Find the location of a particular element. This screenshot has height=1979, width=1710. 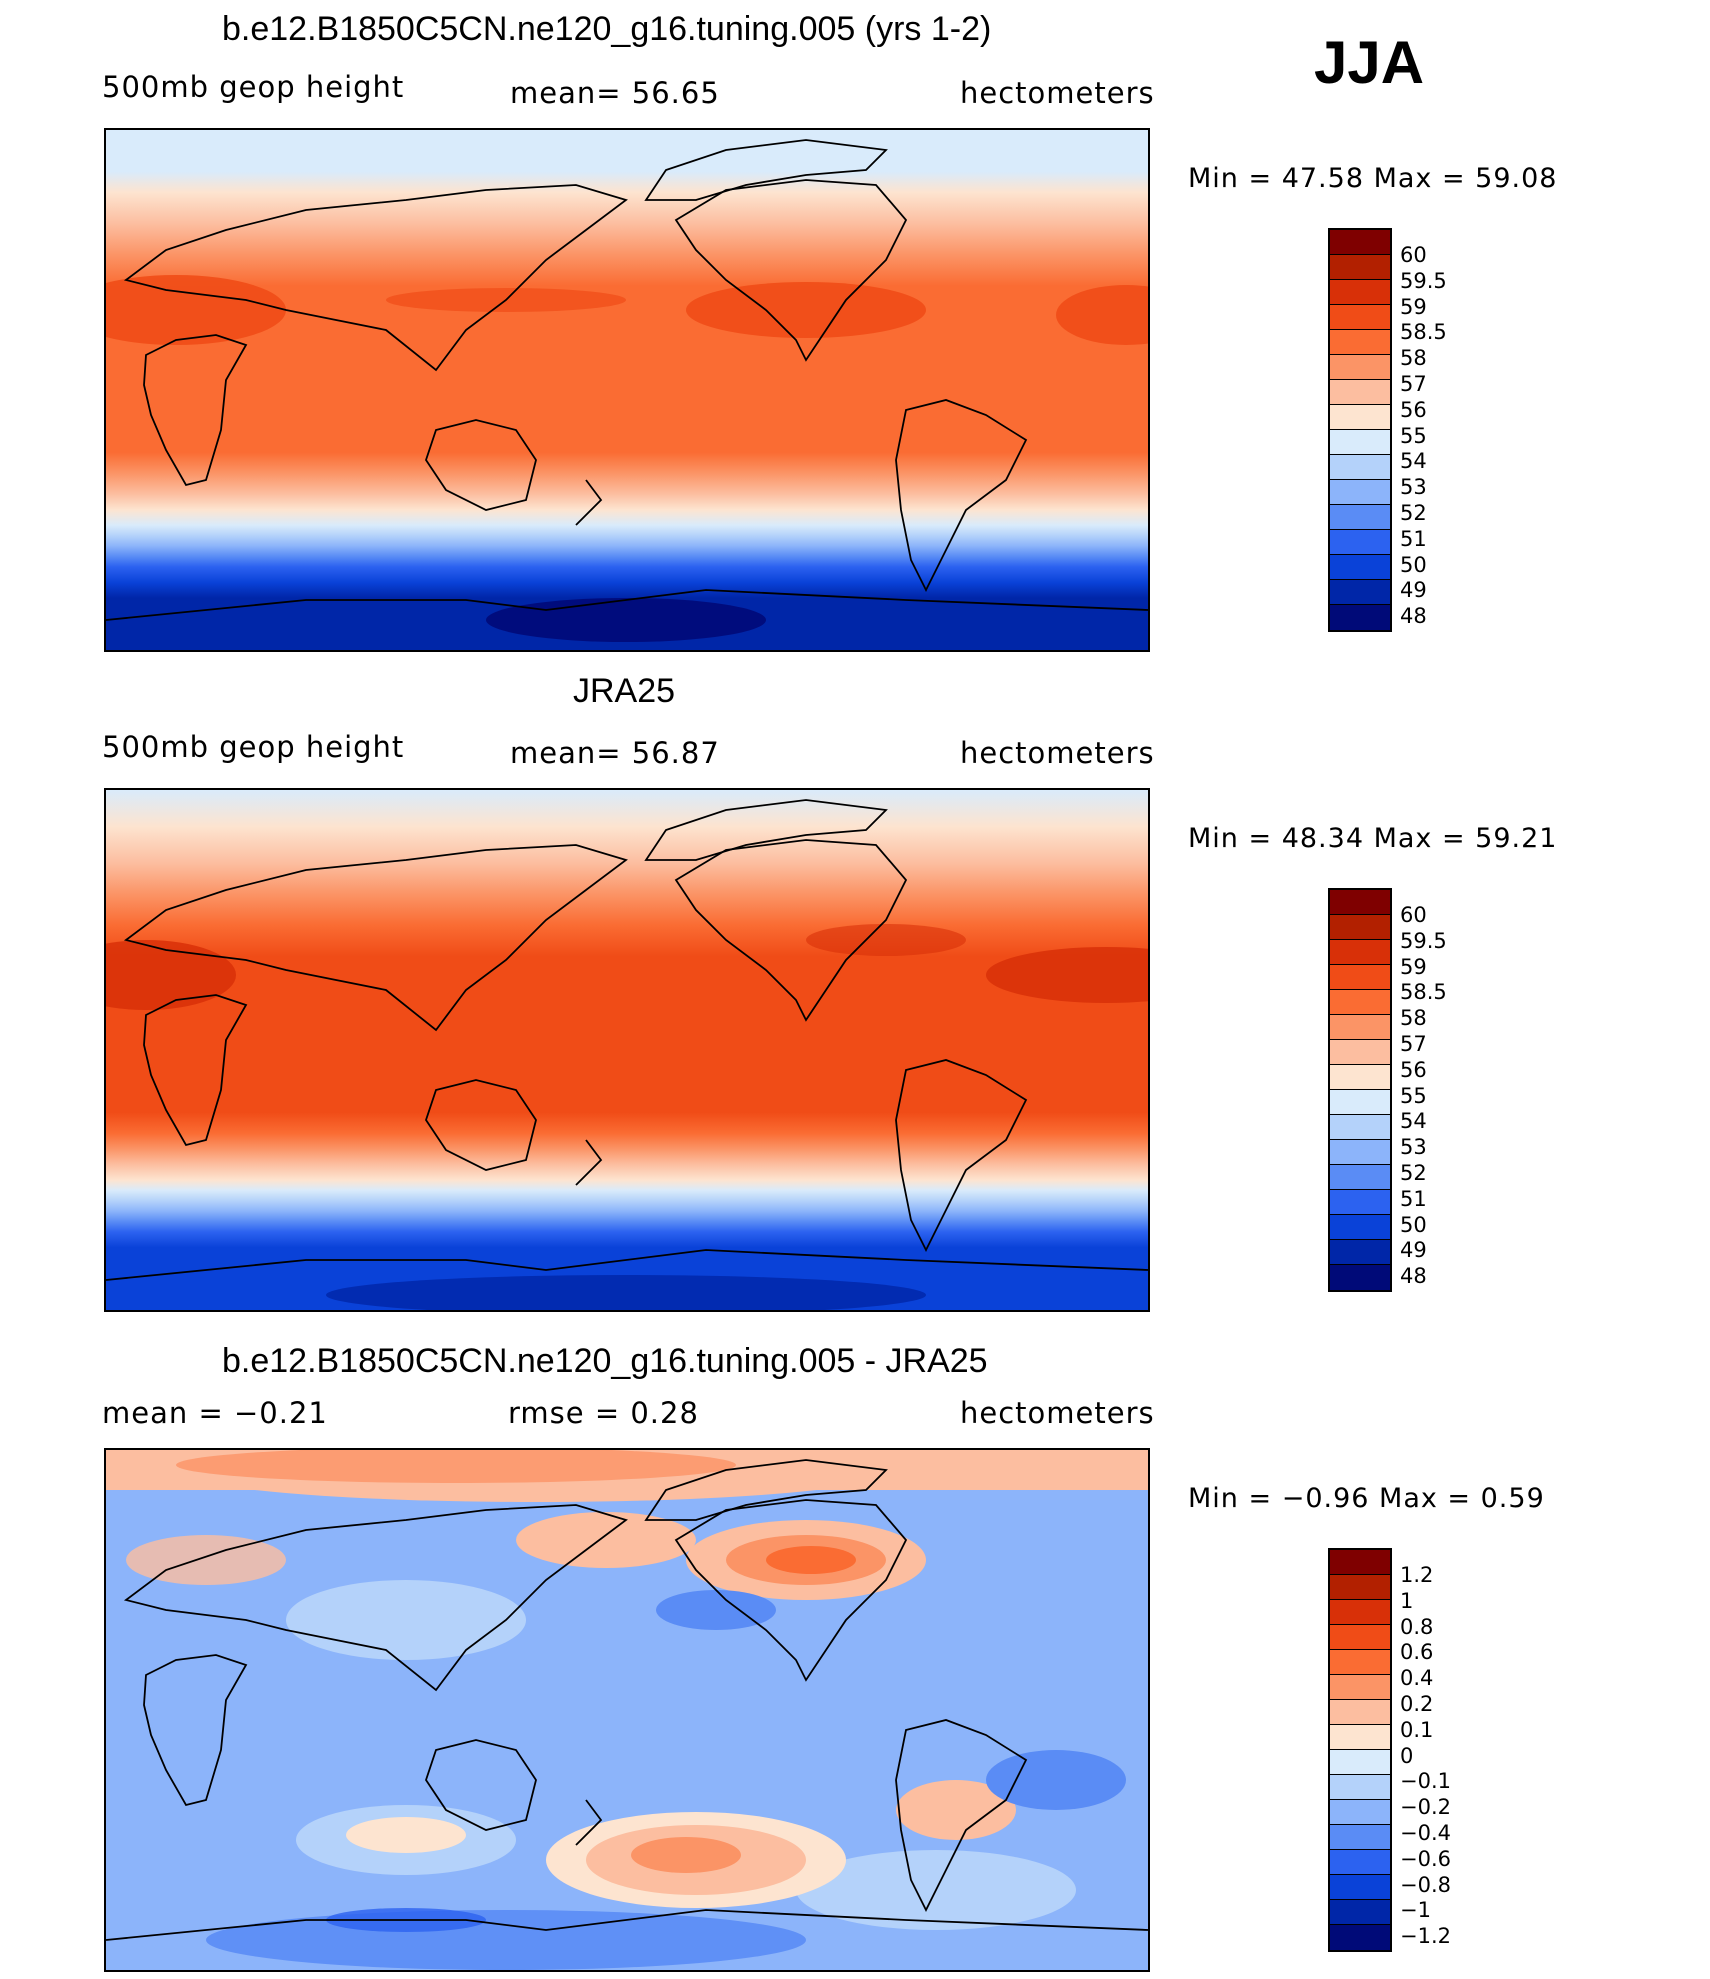

colorbar-label: −1 is located at coordinates (1415, 1910).